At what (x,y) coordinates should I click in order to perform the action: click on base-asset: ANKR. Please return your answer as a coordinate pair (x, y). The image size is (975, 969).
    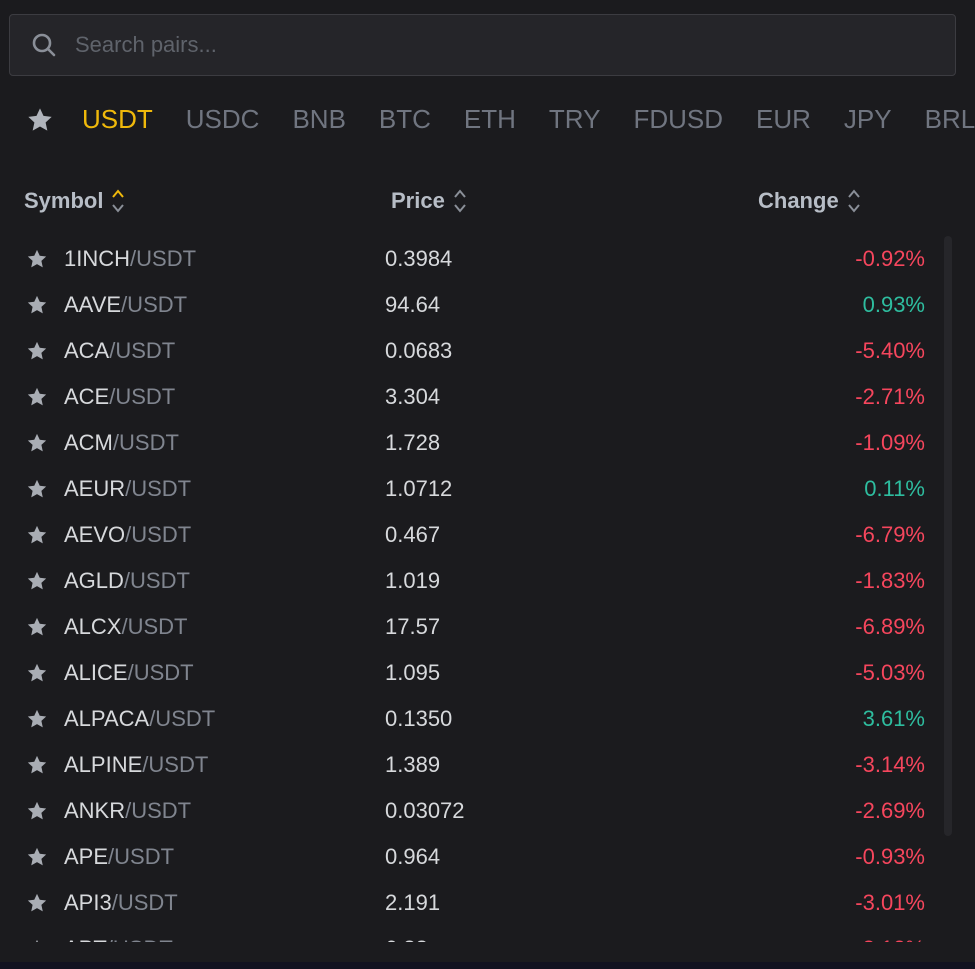
    Looking at the image, I should click on (95, 810).